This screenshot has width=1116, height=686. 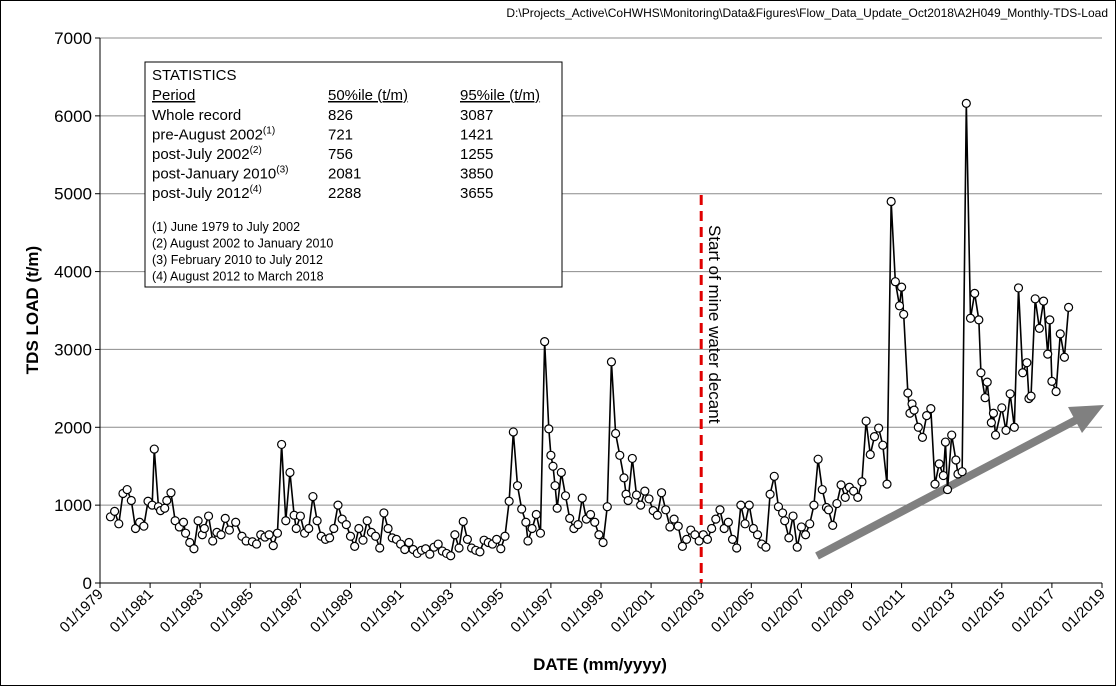 I want to click on stats-p95: 3850, so click(x=476, y=174).